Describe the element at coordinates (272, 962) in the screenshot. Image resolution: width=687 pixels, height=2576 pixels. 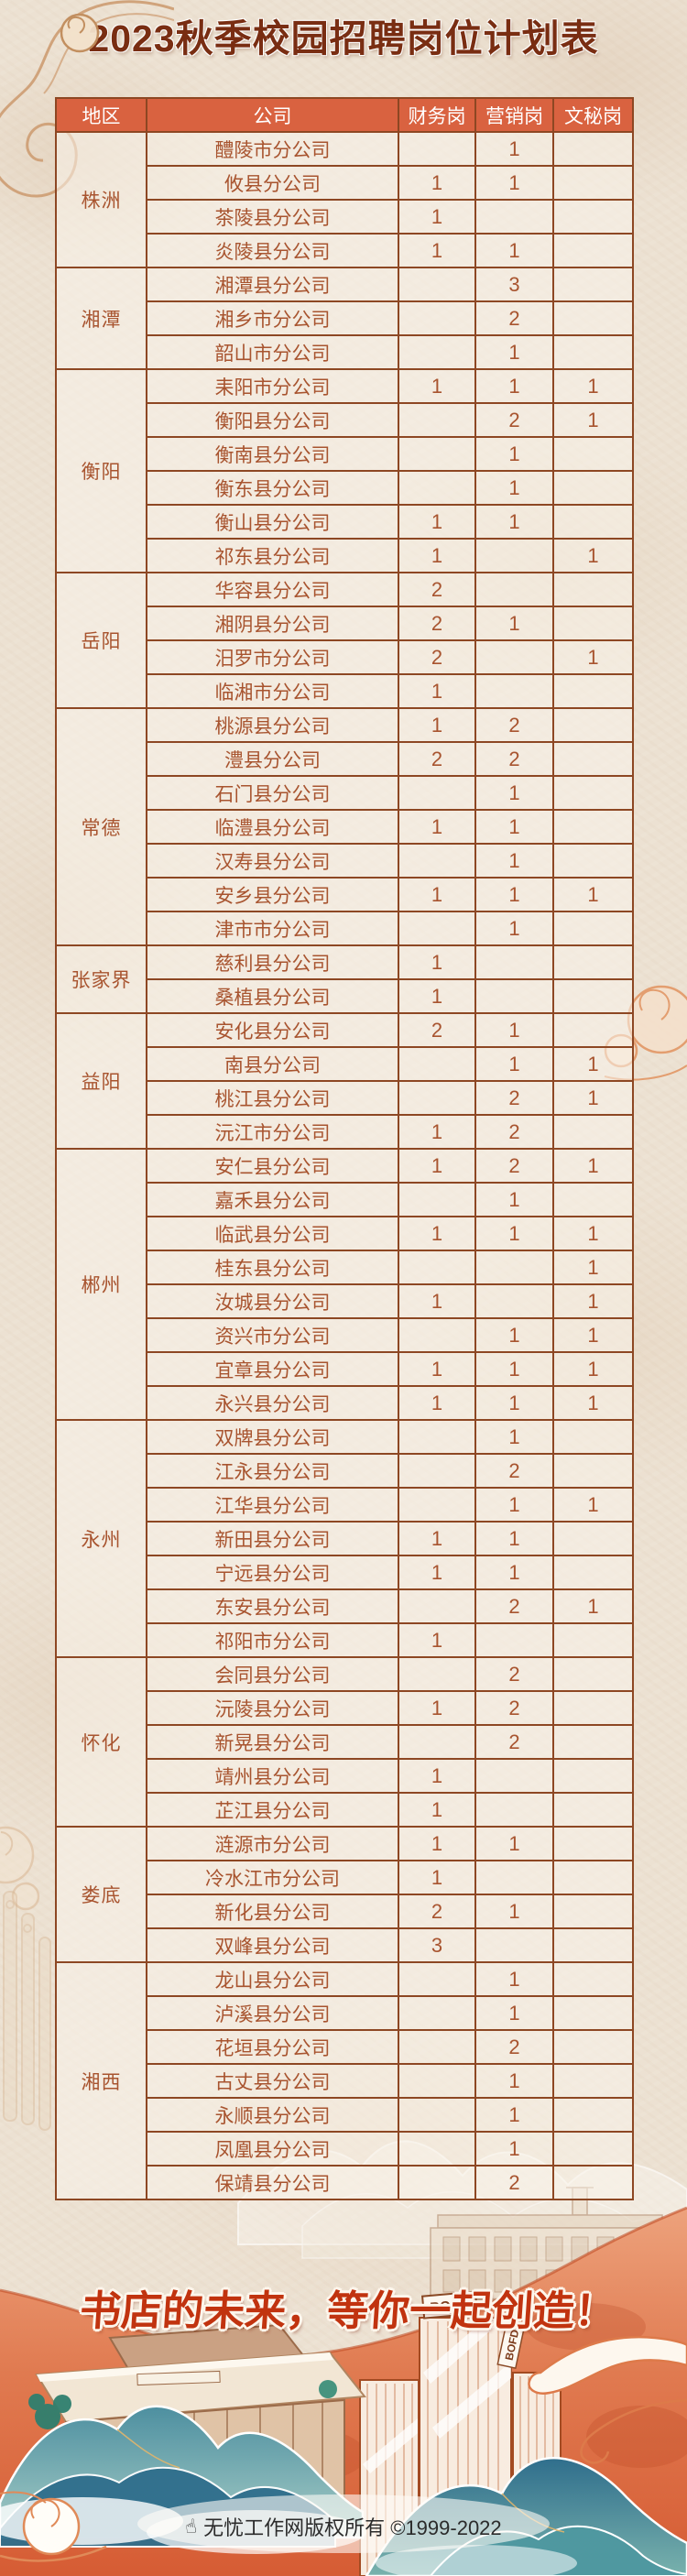
I see `company-cell: 慈利县分公司` at that location.